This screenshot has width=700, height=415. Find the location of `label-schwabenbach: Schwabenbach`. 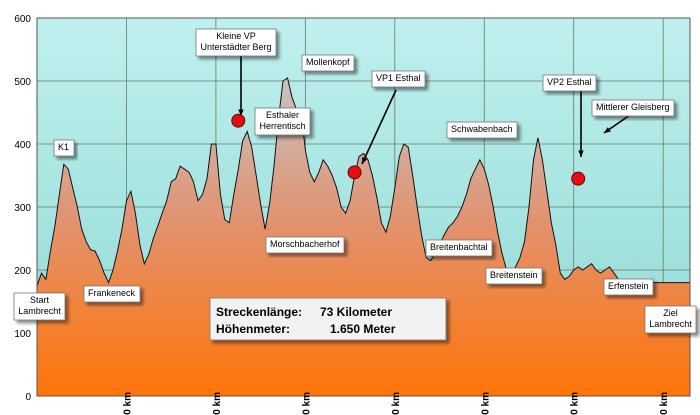

label-schwabenbach: Schwabenbach is located at coordinates (482, 130).